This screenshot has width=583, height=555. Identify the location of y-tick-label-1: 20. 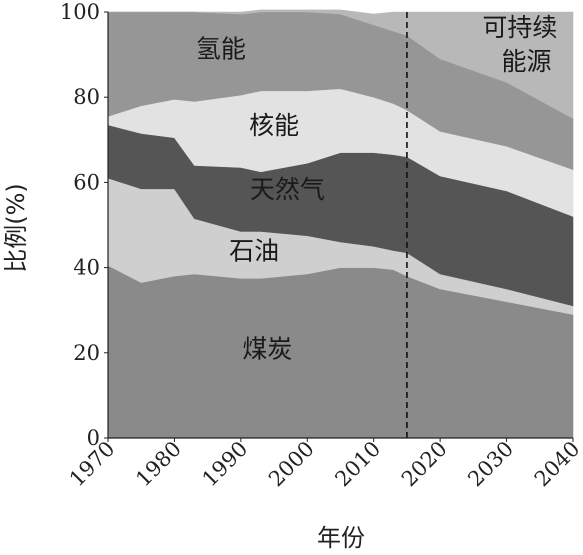
(86, 353).